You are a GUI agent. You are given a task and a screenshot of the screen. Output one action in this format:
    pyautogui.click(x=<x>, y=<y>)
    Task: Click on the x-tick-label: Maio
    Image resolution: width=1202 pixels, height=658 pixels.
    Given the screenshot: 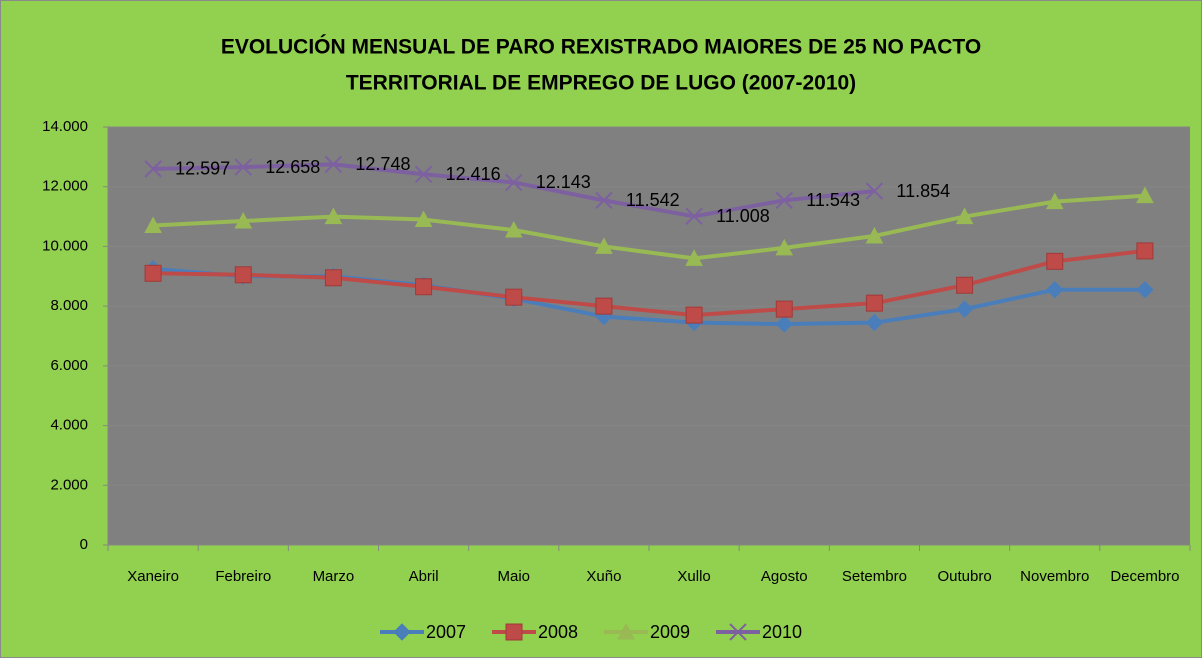 What is the action you would take?
    pyautogui.click(x=513, y=576)
    